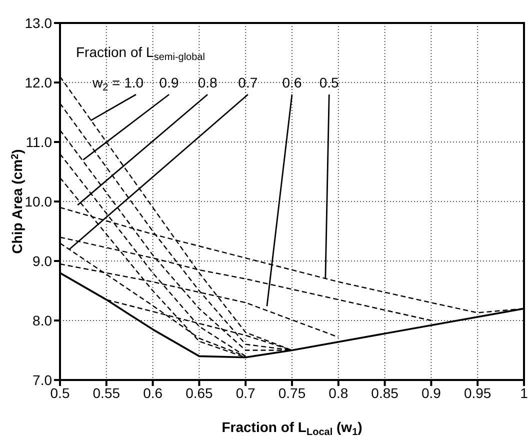  What do you see at coordinates (169, 82) in the screenshot?
I see `annotation: 0.9` at bounding box center [169, 82].